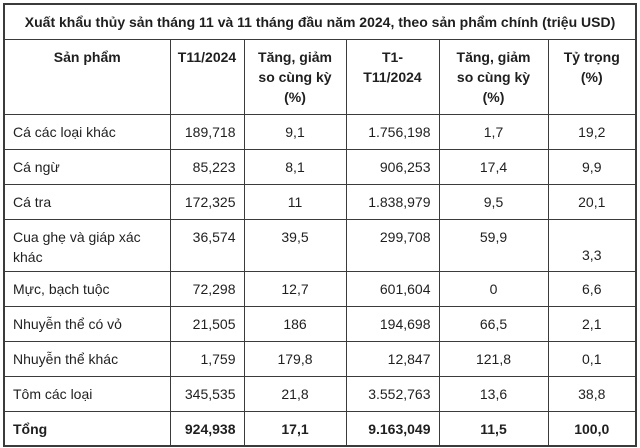  What do you see at coordinates (392, 245) in the screenshot?
I see `value-cell-ytd: 299,708` at bounding box center [392, 245].